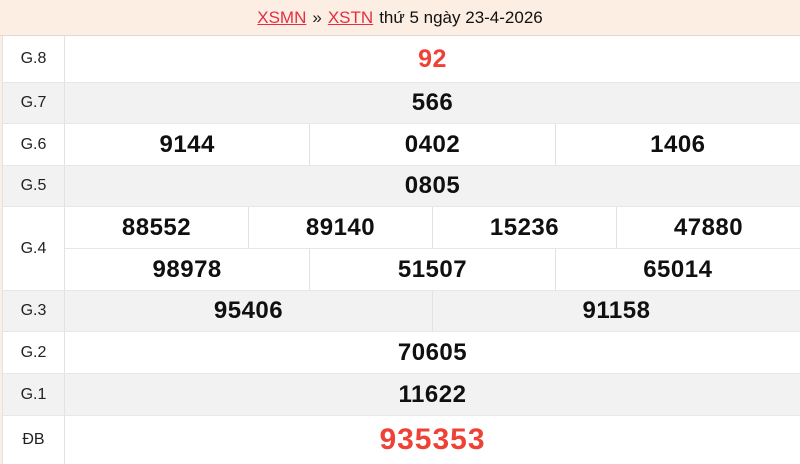 This screenshot has width=800, height=464. I want to click on prize-subrow: 98978 51507 65014, so click(432, 269).